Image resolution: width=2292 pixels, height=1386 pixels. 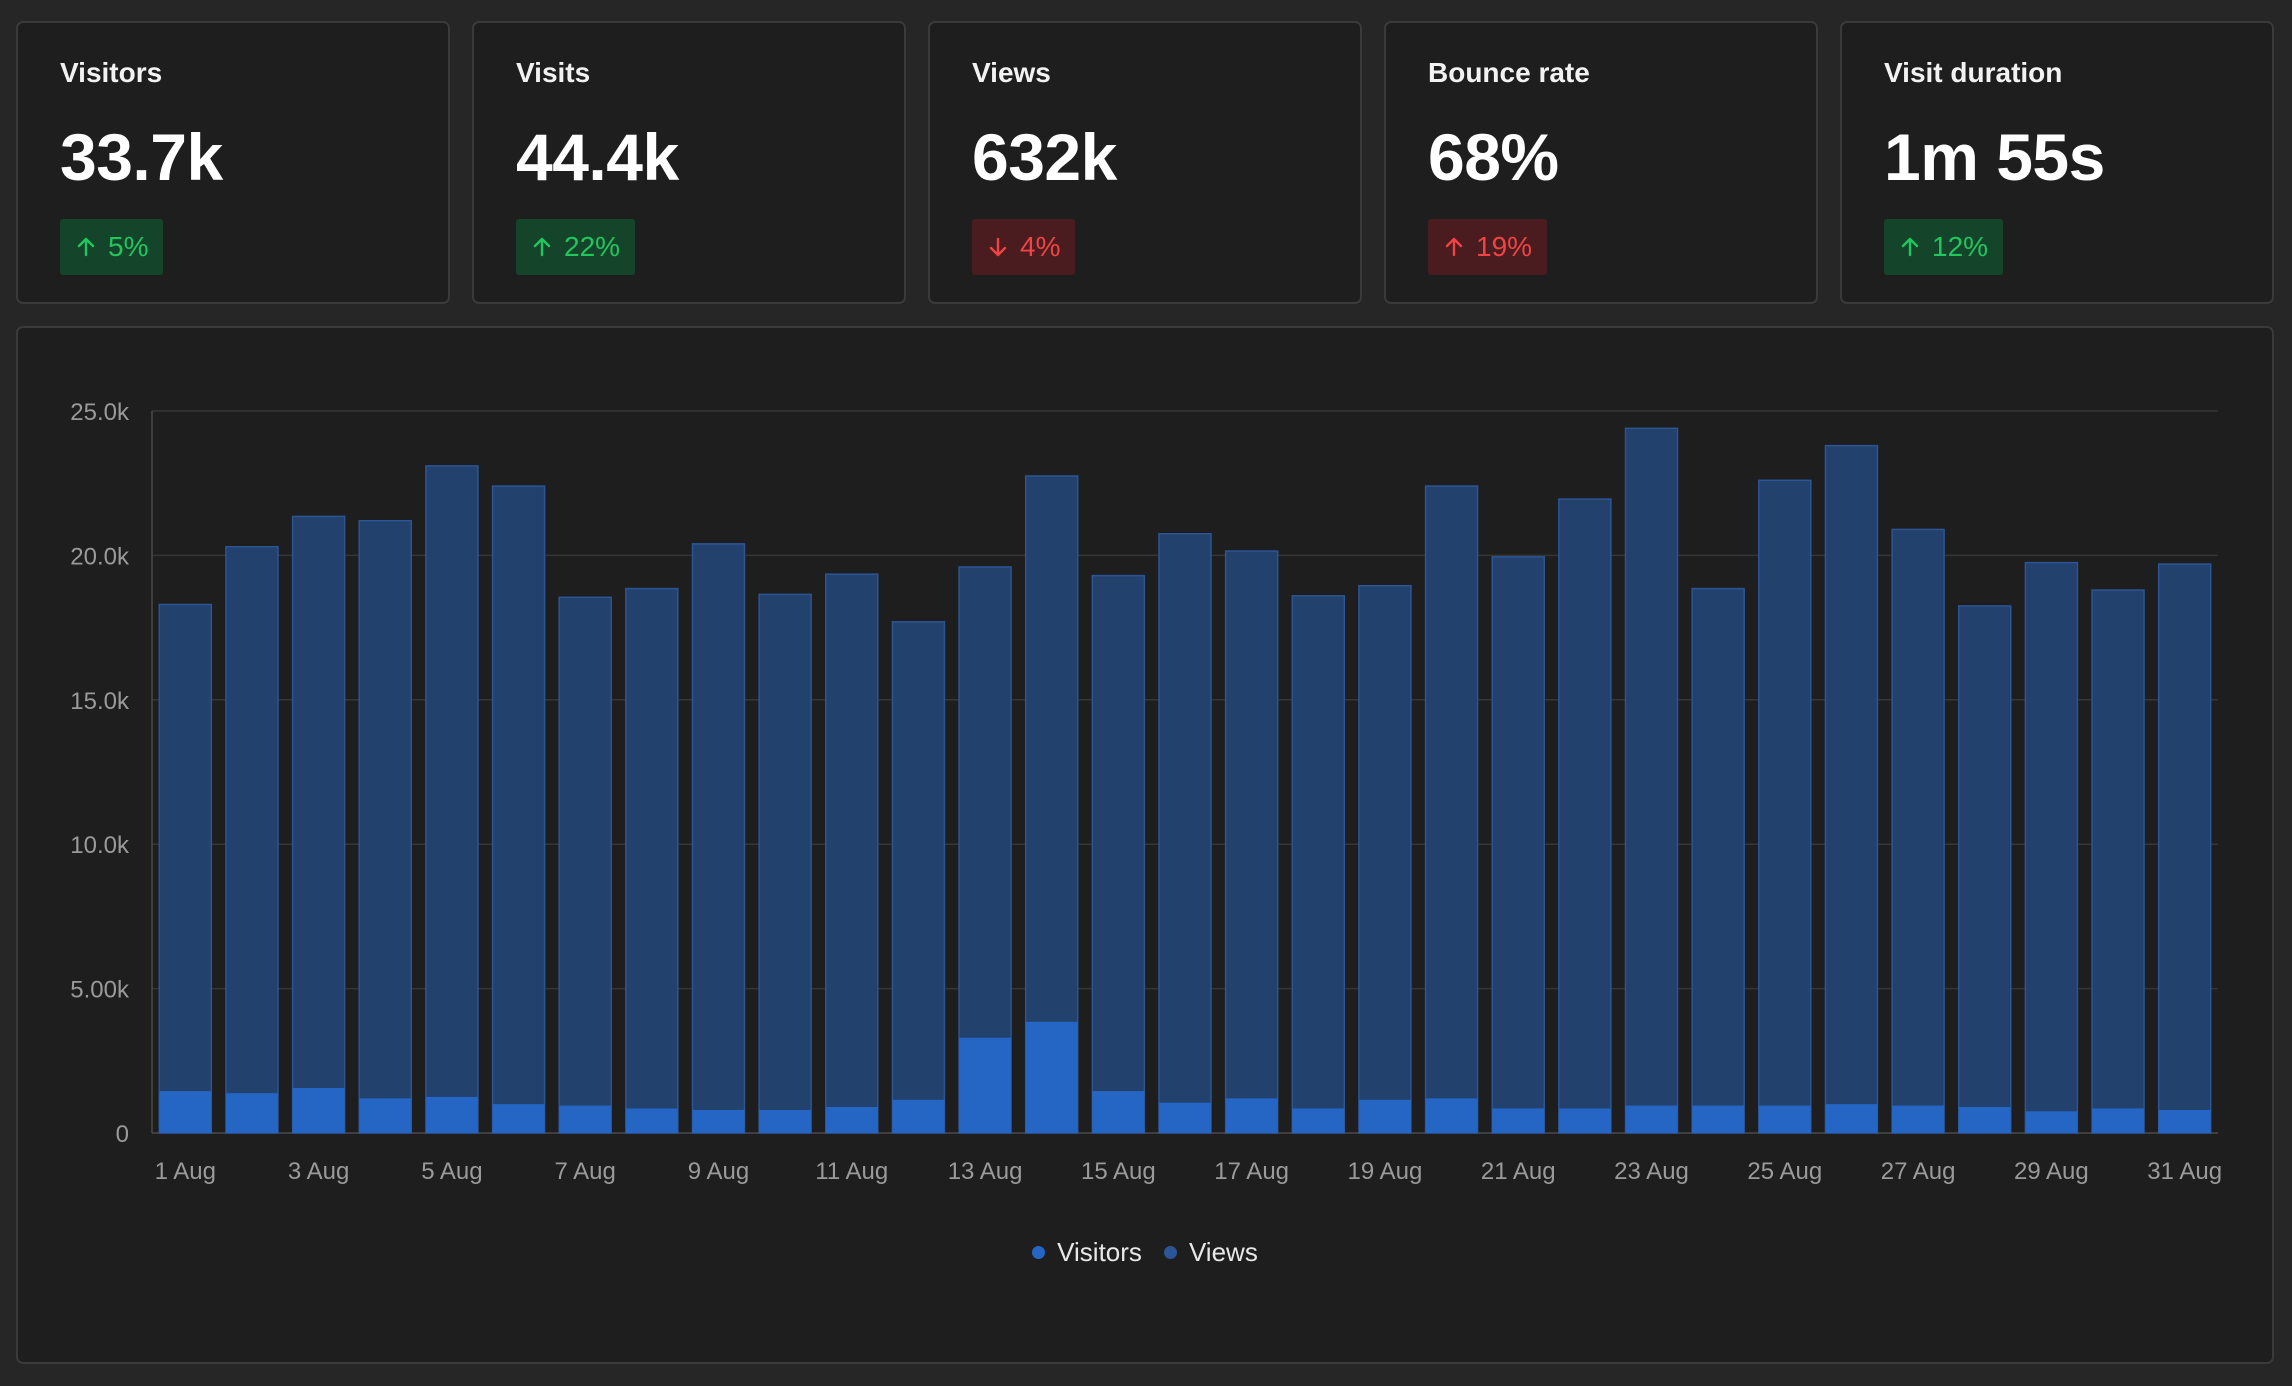 What do you see at coordinates (111, 72) in the screenshot?
I see `metric-label: Visitors` at bounding box center [111, 72].